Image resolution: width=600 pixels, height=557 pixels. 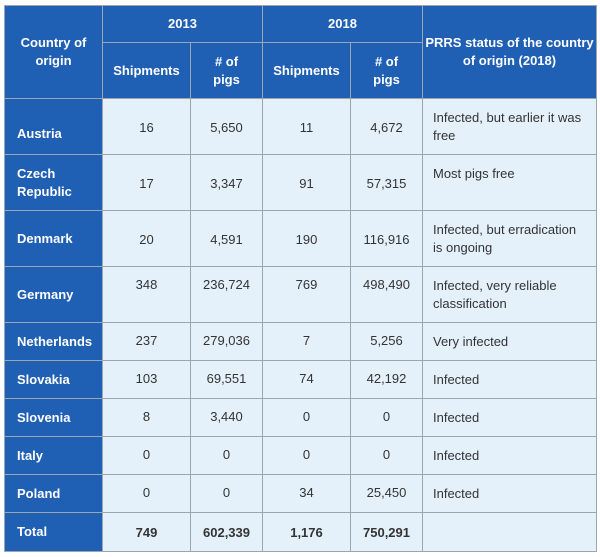 I want to click on total-label: Total, so click(x=53, y=532).